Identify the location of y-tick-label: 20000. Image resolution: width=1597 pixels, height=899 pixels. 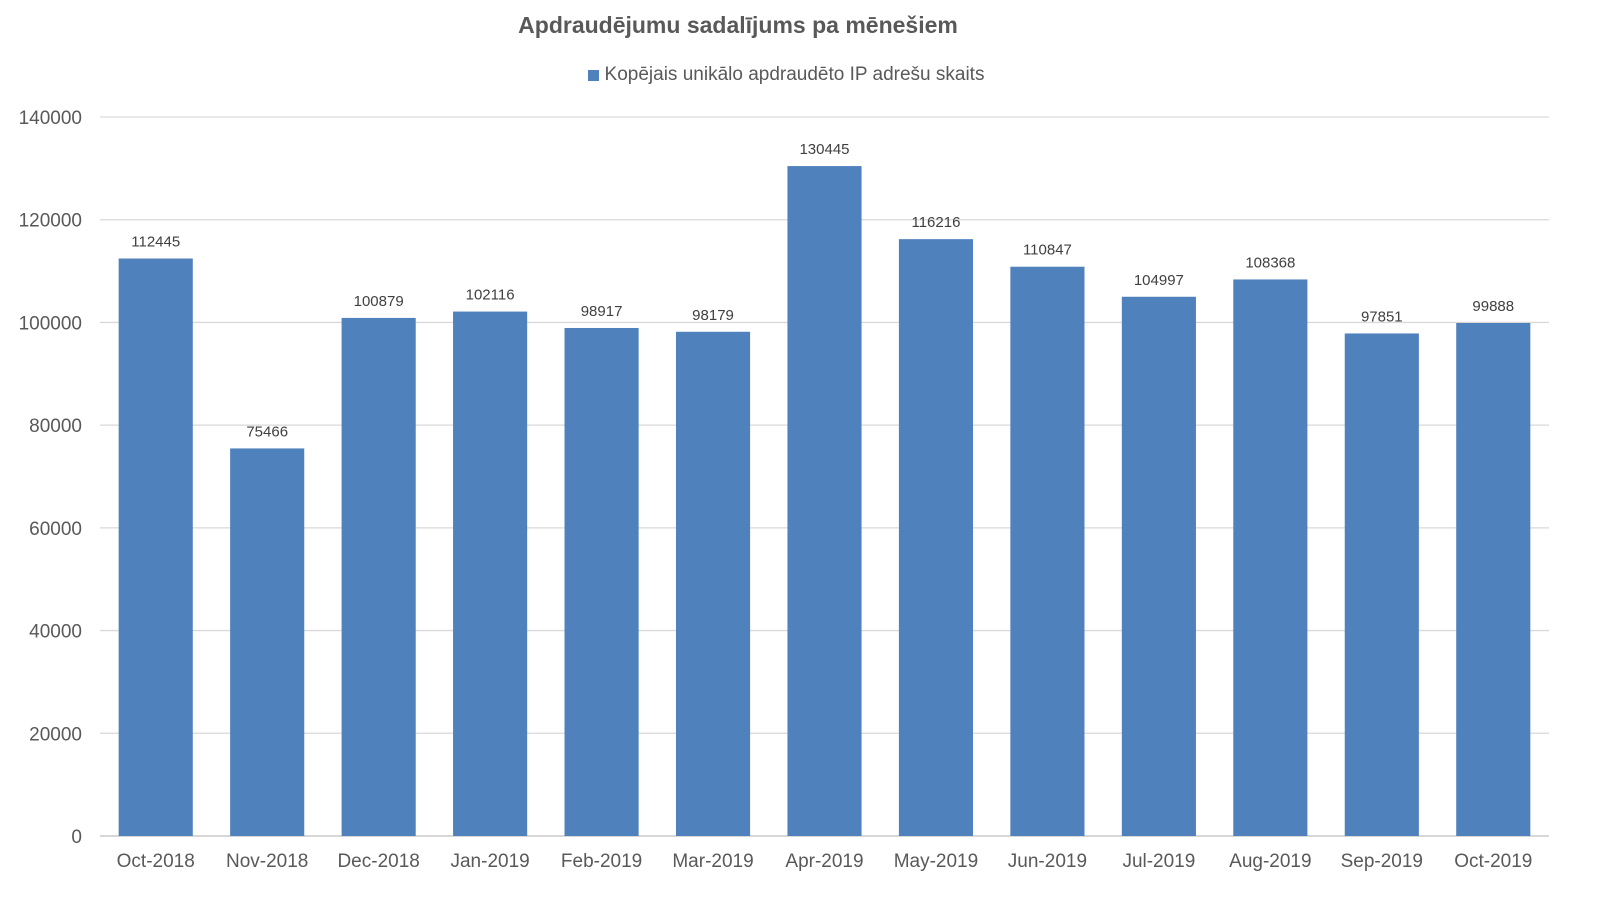
(55, 734).